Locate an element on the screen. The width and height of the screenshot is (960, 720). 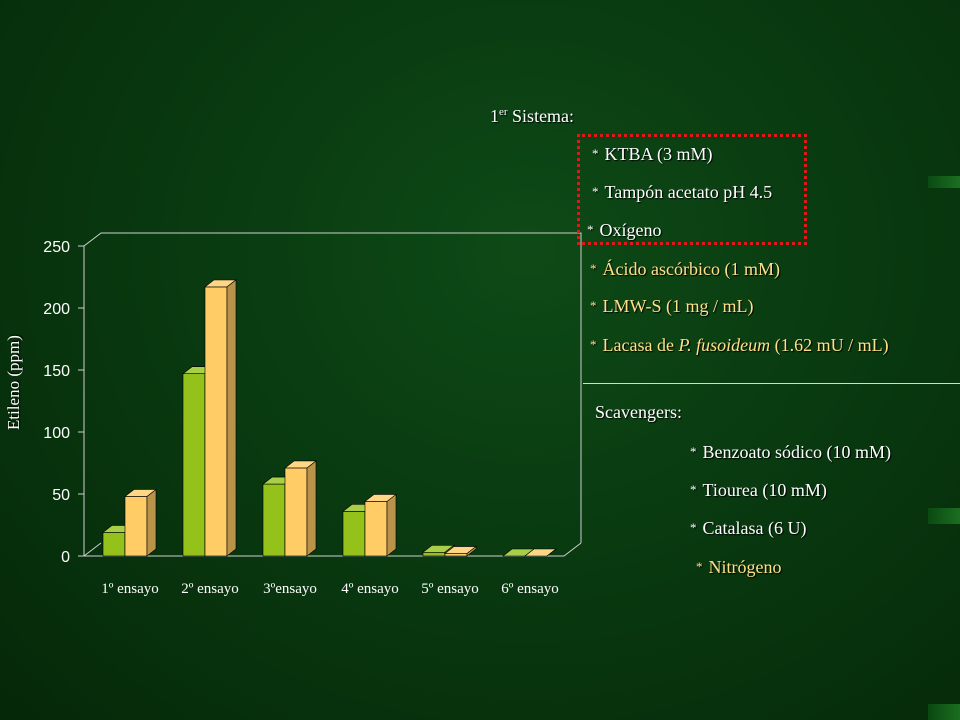
scavenger-item: * Nitrógeno is located at coordinates (739, 567).